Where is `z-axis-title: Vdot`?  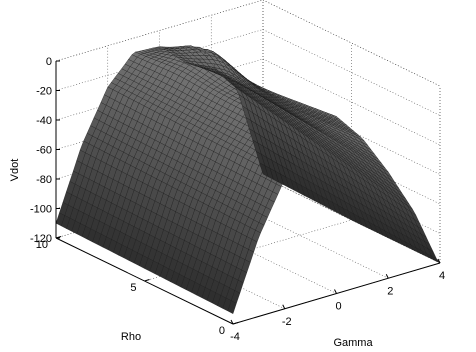 z-axis-title: Vdot is located at coordinates (15, 170).